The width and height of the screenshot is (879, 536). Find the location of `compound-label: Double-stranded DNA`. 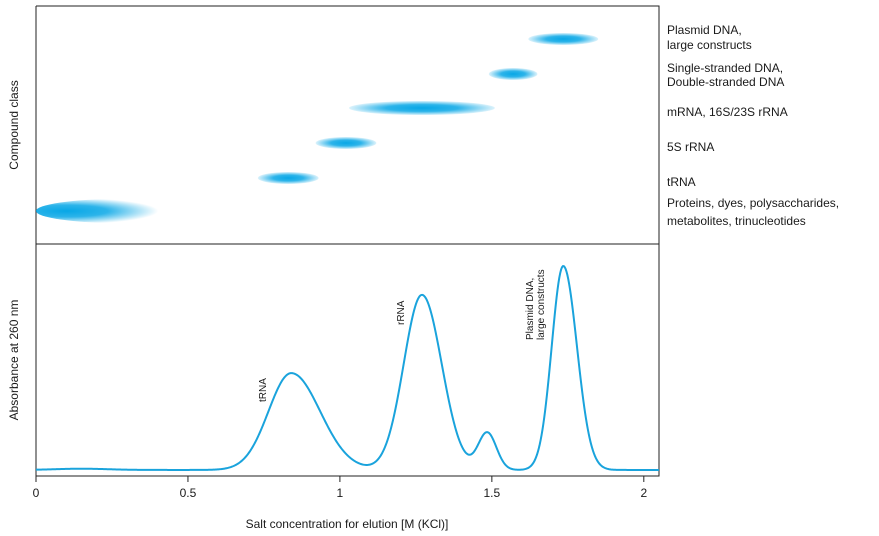

compound-label: Double-stranded DNA is located at coordinates (725, 82).